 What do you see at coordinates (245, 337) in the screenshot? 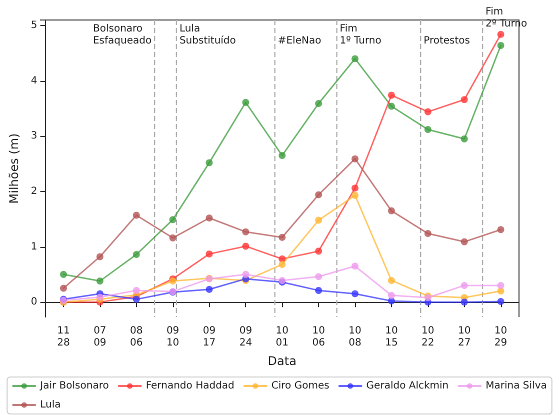
I see `x-tick-label: 09 24` at bounding box center [245, 337].